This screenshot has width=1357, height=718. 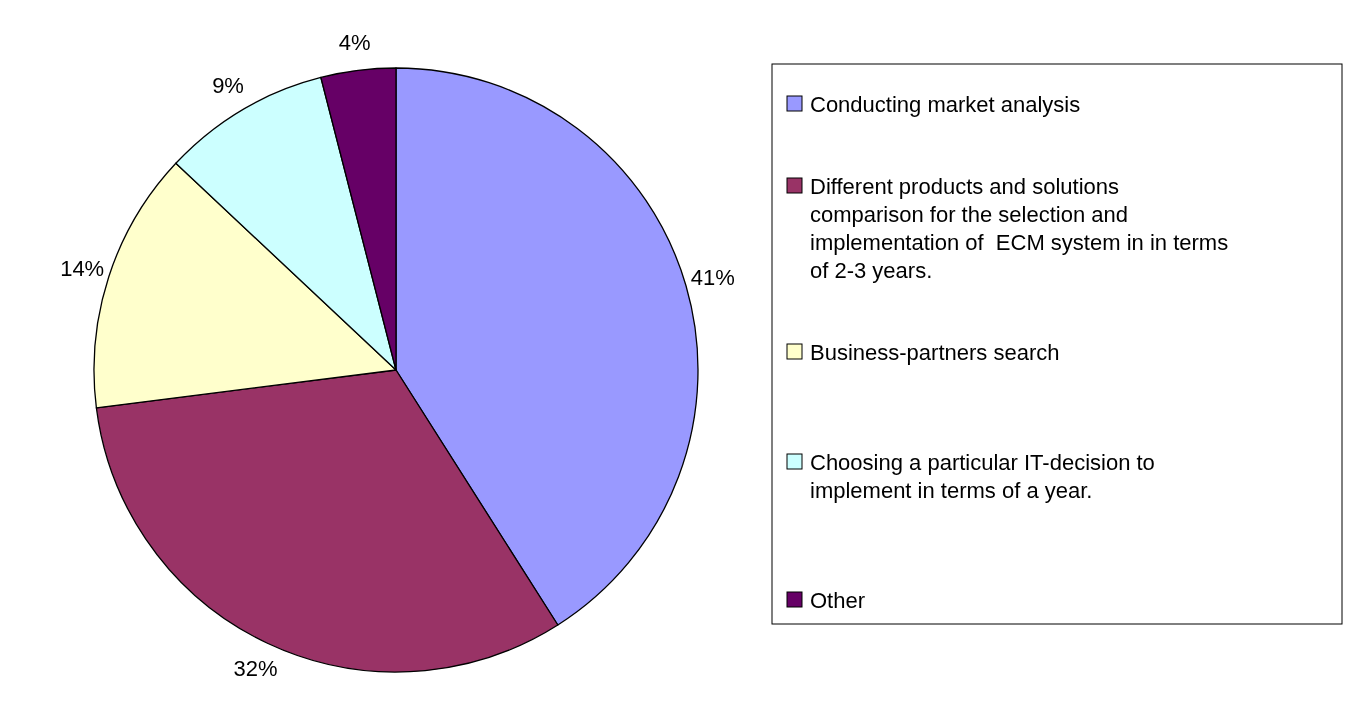 I want to click on legend-label: Business-partners search, so click(x=935, y=352).